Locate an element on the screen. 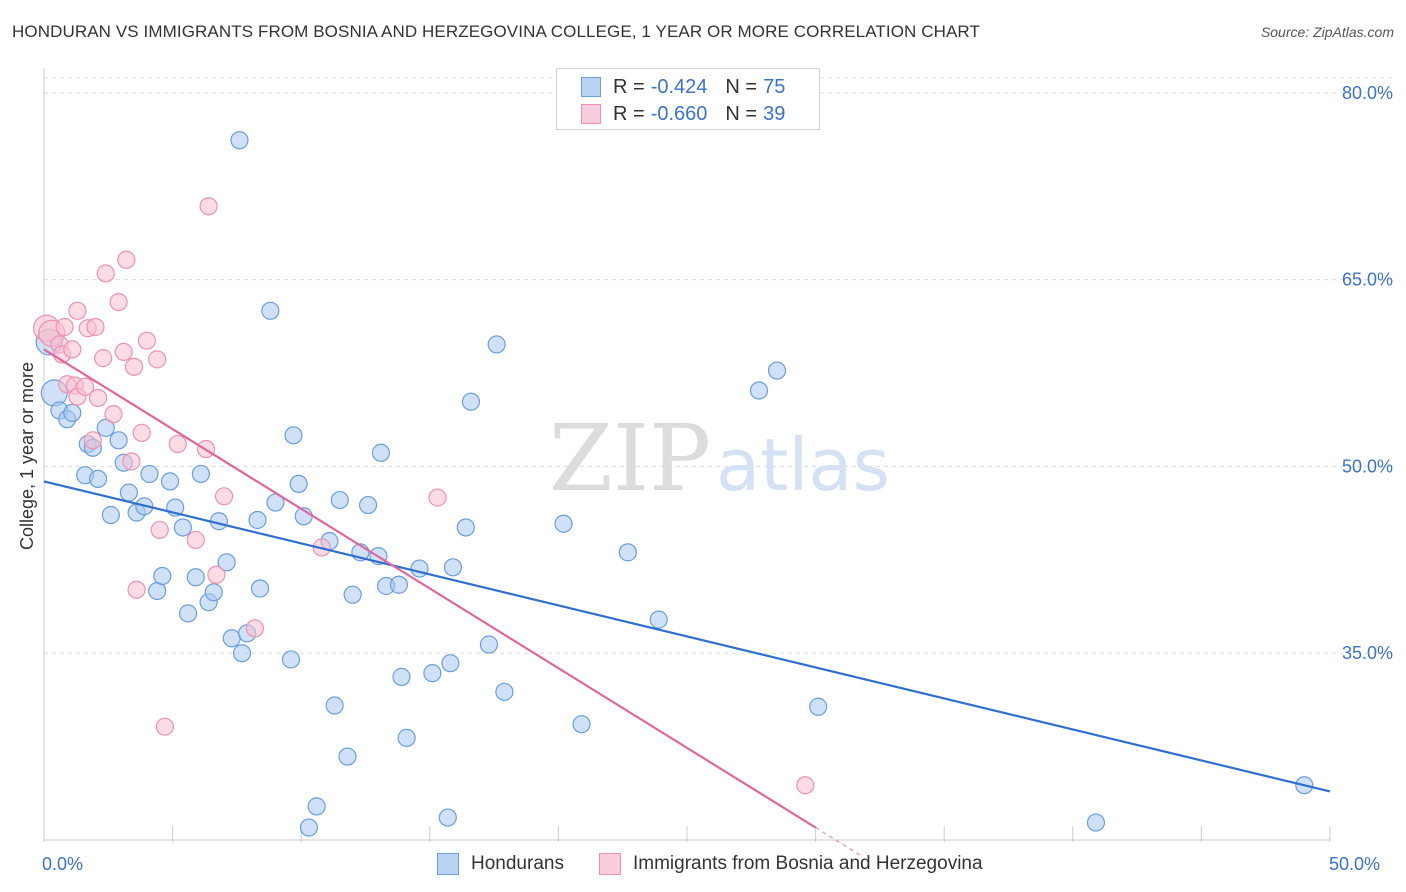  legend-row-hondurans: R = -0.424 N = 75 is located at coordinates (683, 87).